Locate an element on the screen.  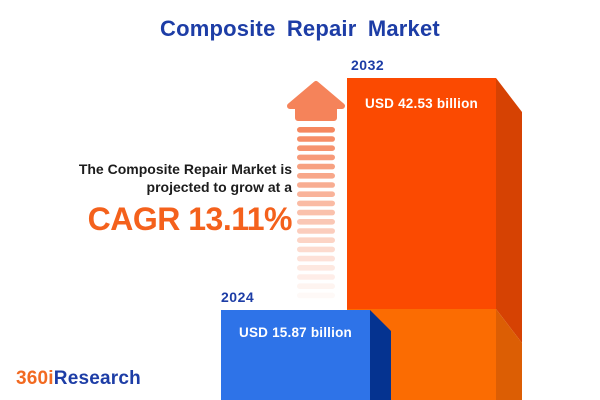
logo-prefix: 360i is located at coordinates (35, 378).